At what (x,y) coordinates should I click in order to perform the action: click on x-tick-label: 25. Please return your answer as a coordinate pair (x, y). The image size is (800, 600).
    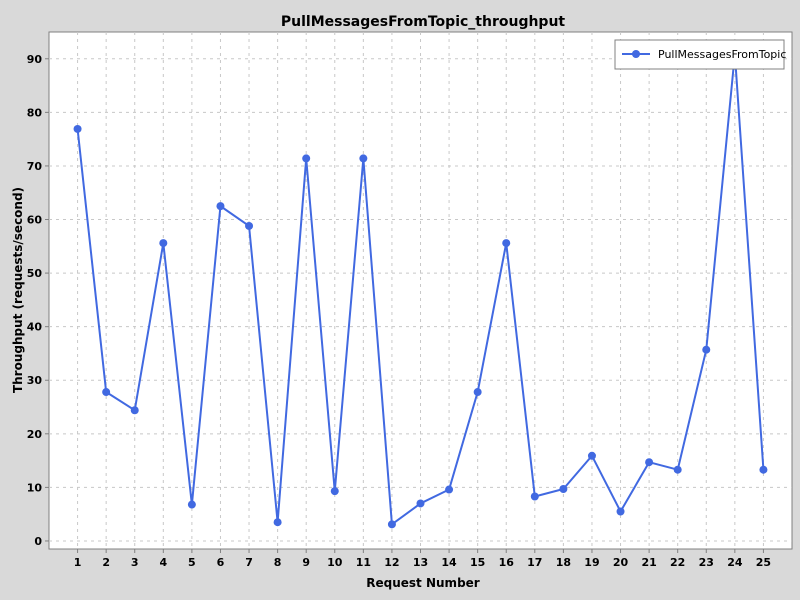
    Looking at the image, I should click on (763, 562).